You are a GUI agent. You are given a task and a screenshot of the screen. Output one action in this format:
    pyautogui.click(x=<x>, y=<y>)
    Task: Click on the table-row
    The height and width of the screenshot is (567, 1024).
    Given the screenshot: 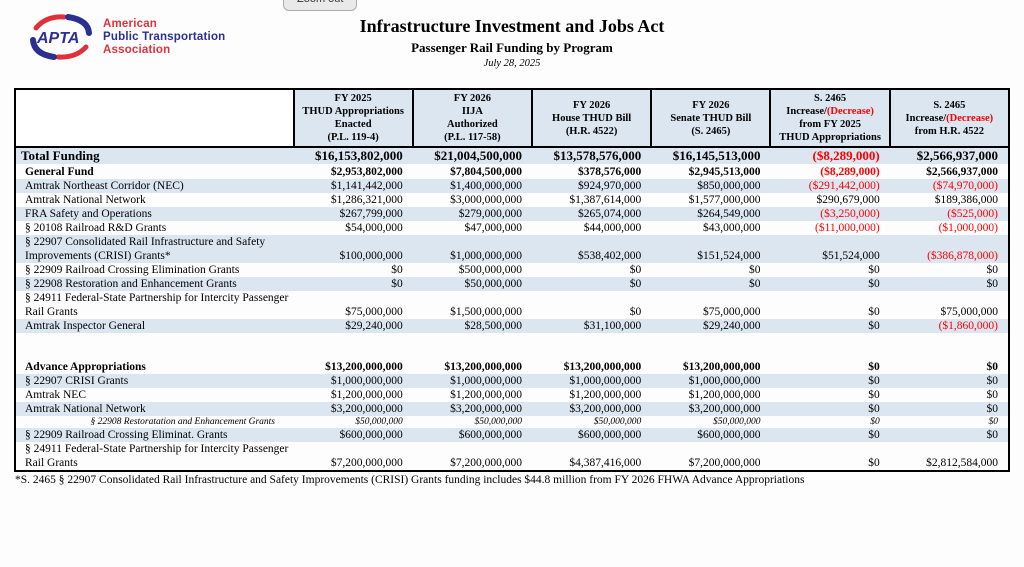 What is the action you would take?
    pyautogui.click(x=512, y=346)
    